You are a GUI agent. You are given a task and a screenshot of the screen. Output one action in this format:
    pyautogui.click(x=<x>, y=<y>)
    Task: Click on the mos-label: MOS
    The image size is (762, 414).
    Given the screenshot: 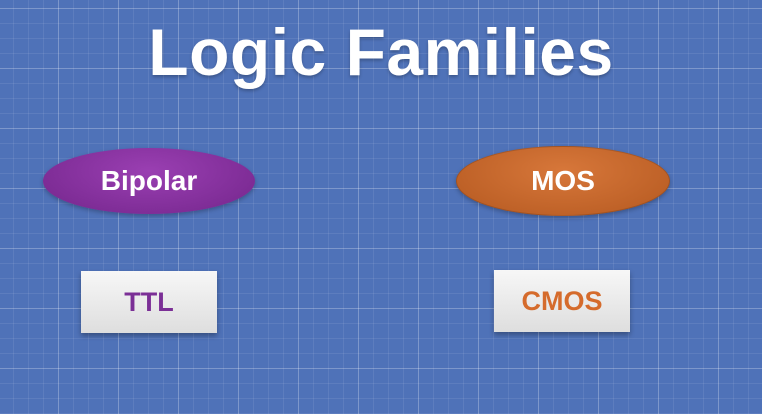 What is the action you would take?
    pyautogui.click(x=563, y=180)
    